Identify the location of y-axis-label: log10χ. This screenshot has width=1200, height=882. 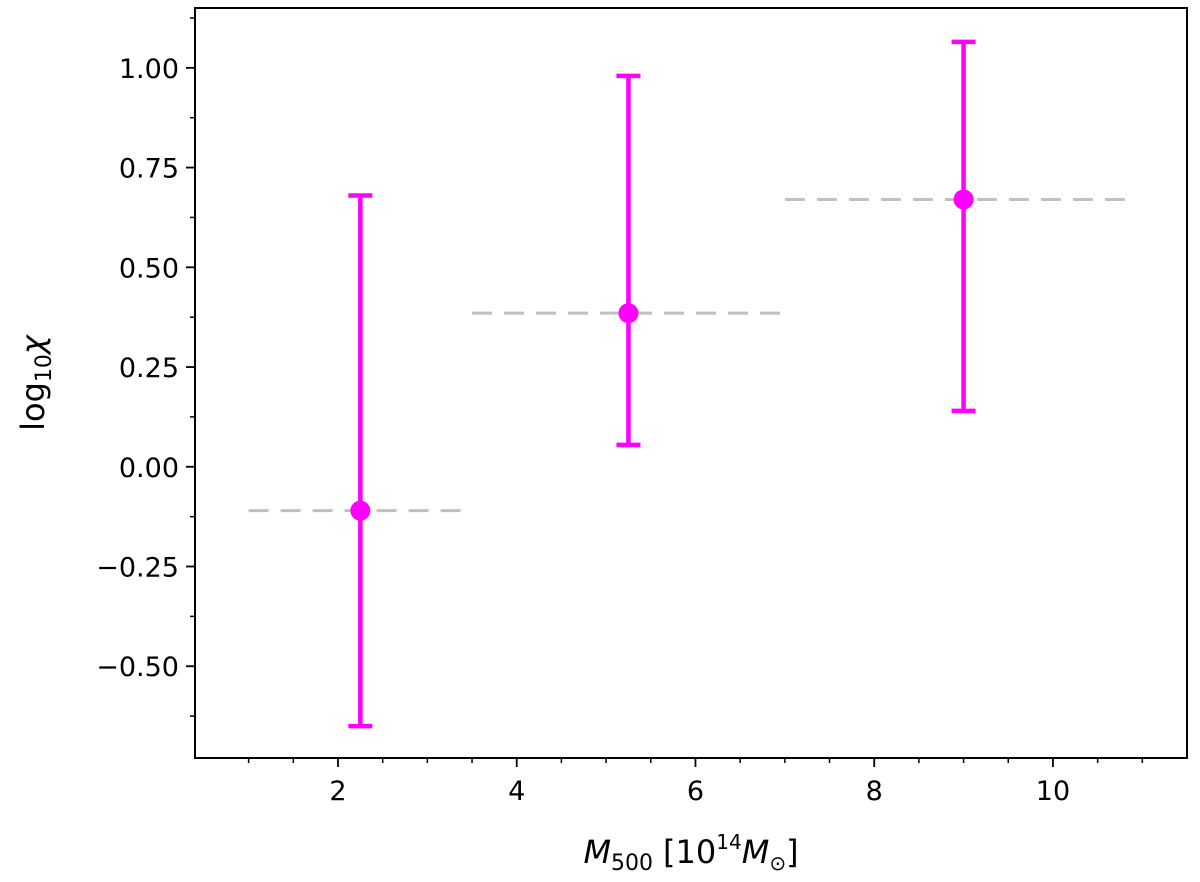
(35, 382).